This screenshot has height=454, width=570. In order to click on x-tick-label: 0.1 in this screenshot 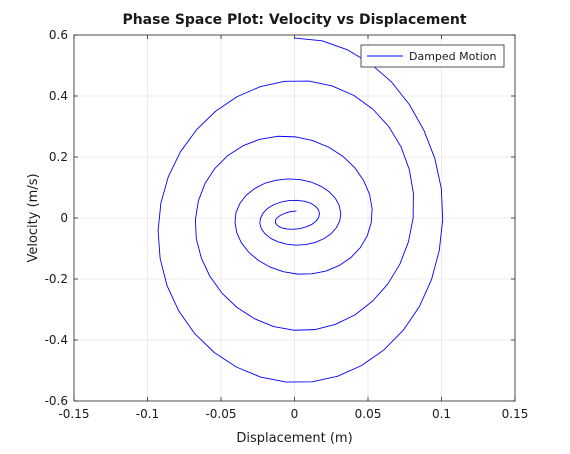, I will do `click(441, 414)`.